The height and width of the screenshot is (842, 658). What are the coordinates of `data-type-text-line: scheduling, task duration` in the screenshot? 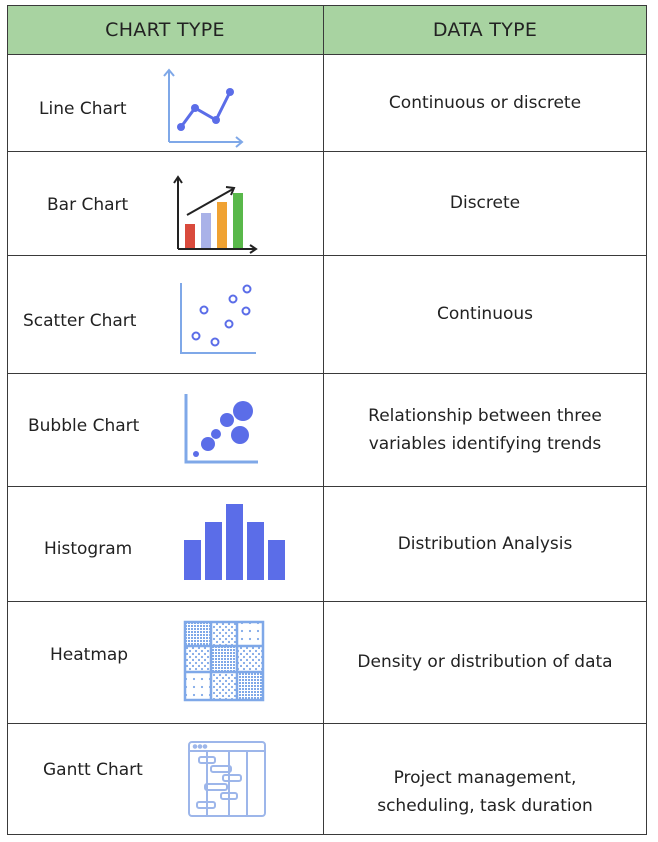 It's located at (485, 806).